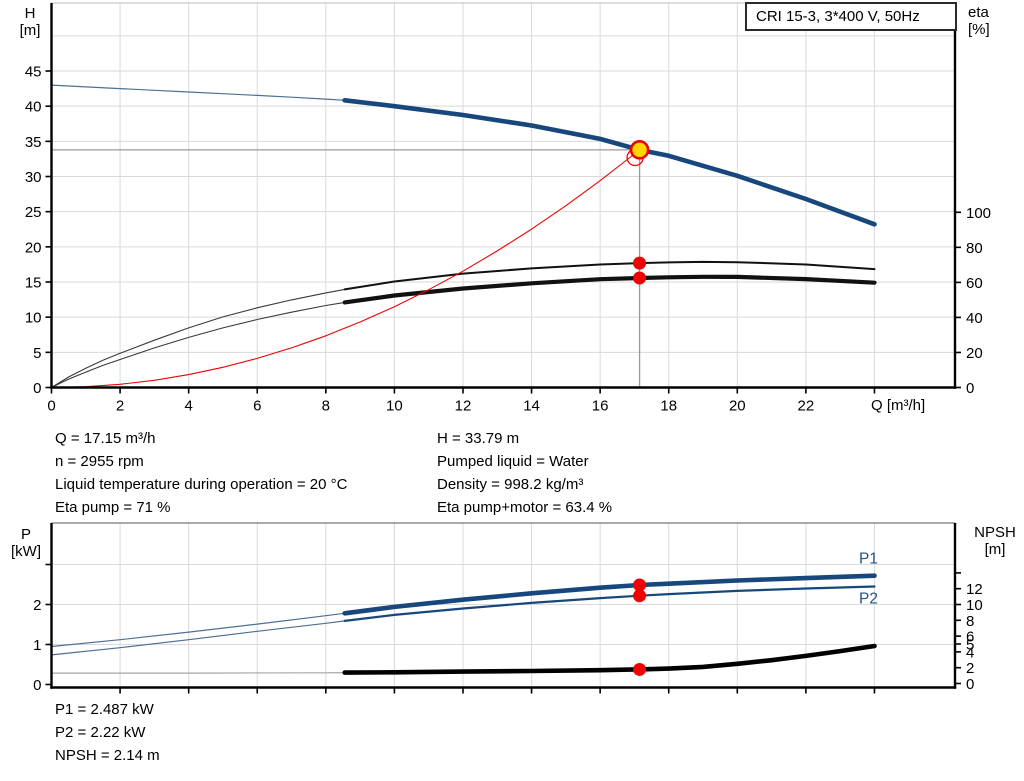  What do you see at coordinates (974, 248) in the screenshot?
I see `y-right-tick-label: 80` at bounding box center [974, 248].